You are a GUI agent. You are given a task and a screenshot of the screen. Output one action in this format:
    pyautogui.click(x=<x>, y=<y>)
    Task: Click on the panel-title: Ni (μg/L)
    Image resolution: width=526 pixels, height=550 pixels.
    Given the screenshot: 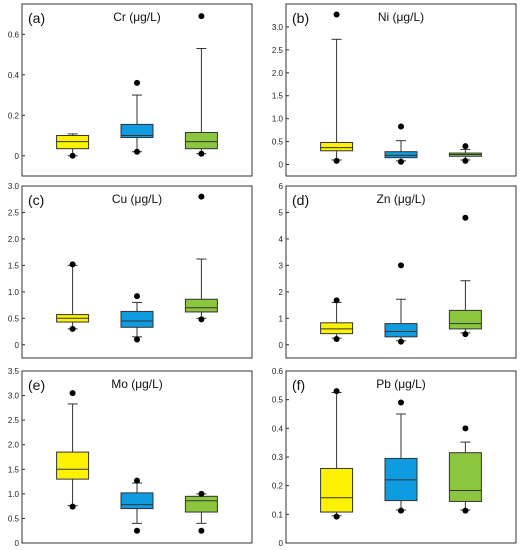 What is the action you would take?
    pyautogui.click(x=401, y=17)
    